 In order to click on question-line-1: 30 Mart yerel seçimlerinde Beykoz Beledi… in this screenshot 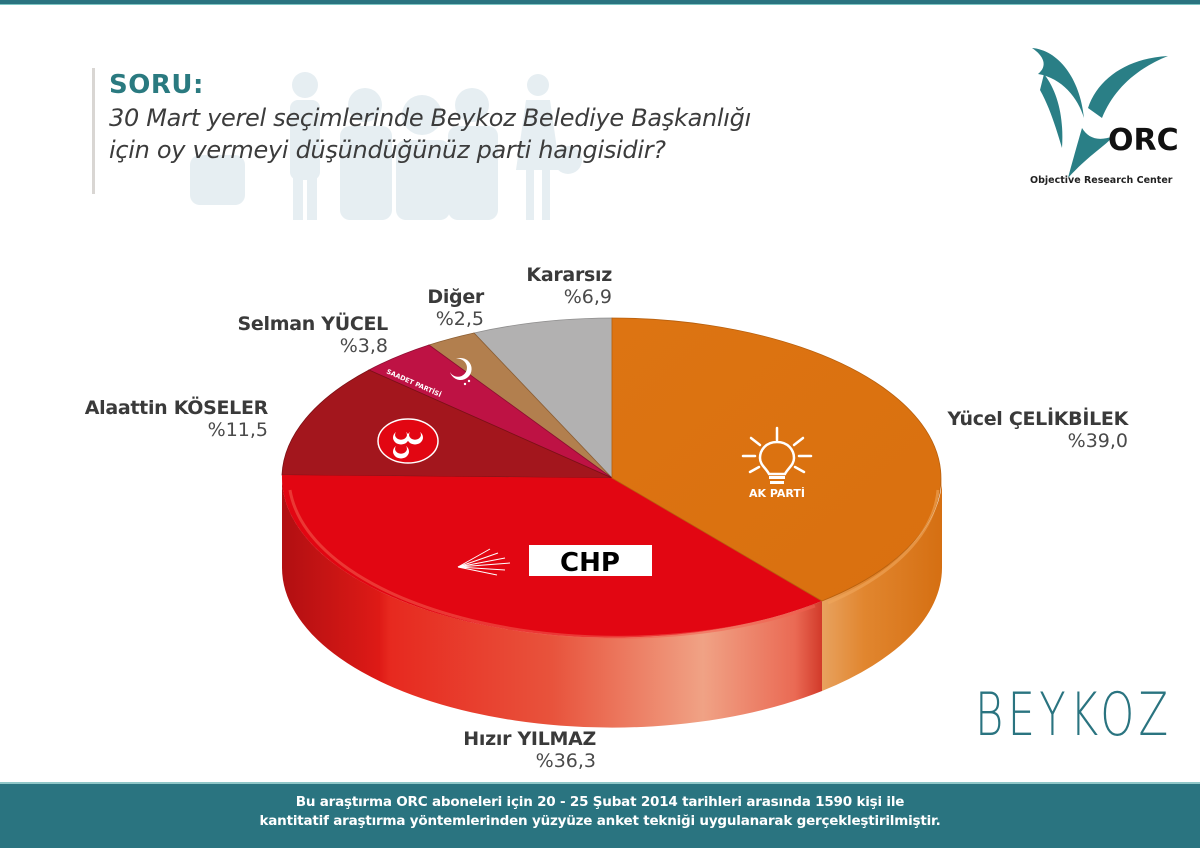, I will do `click(430, 118)`.